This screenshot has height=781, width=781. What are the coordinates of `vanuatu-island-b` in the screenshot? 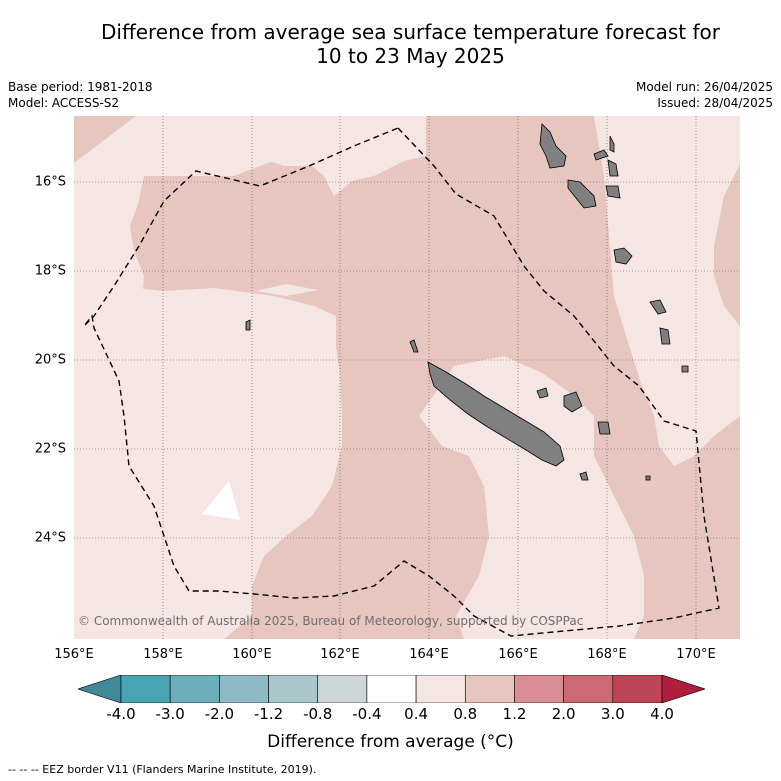 It's located at (612, 144).